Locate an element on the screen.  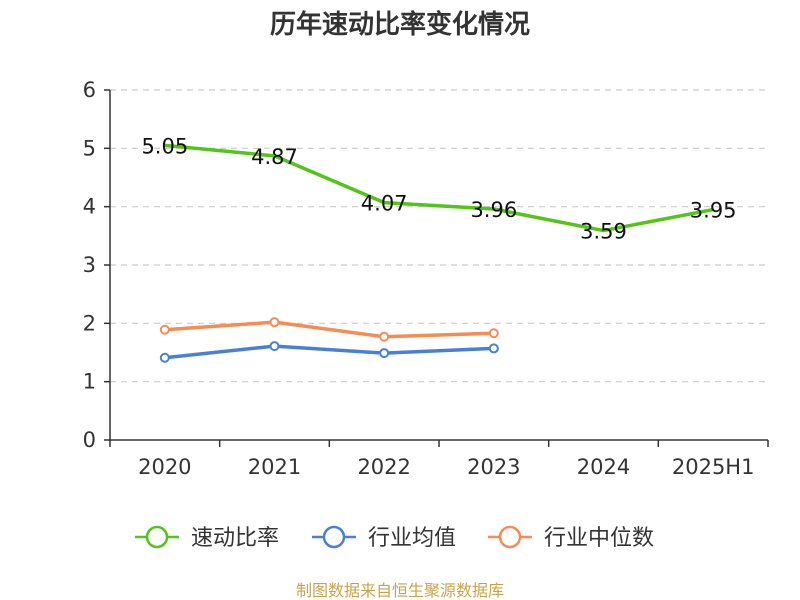
data-label: 4.87 is located at coordinates (274, 157).